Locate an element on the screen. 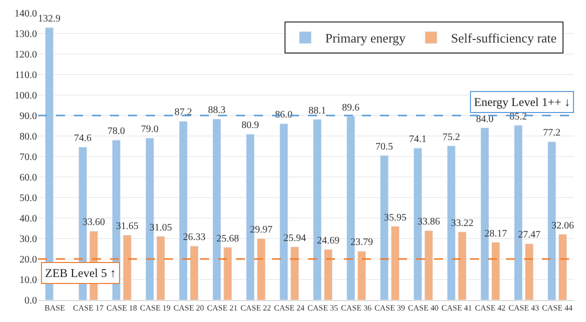  y-tick-label: 90.0 is located at coordinates (28, 116).